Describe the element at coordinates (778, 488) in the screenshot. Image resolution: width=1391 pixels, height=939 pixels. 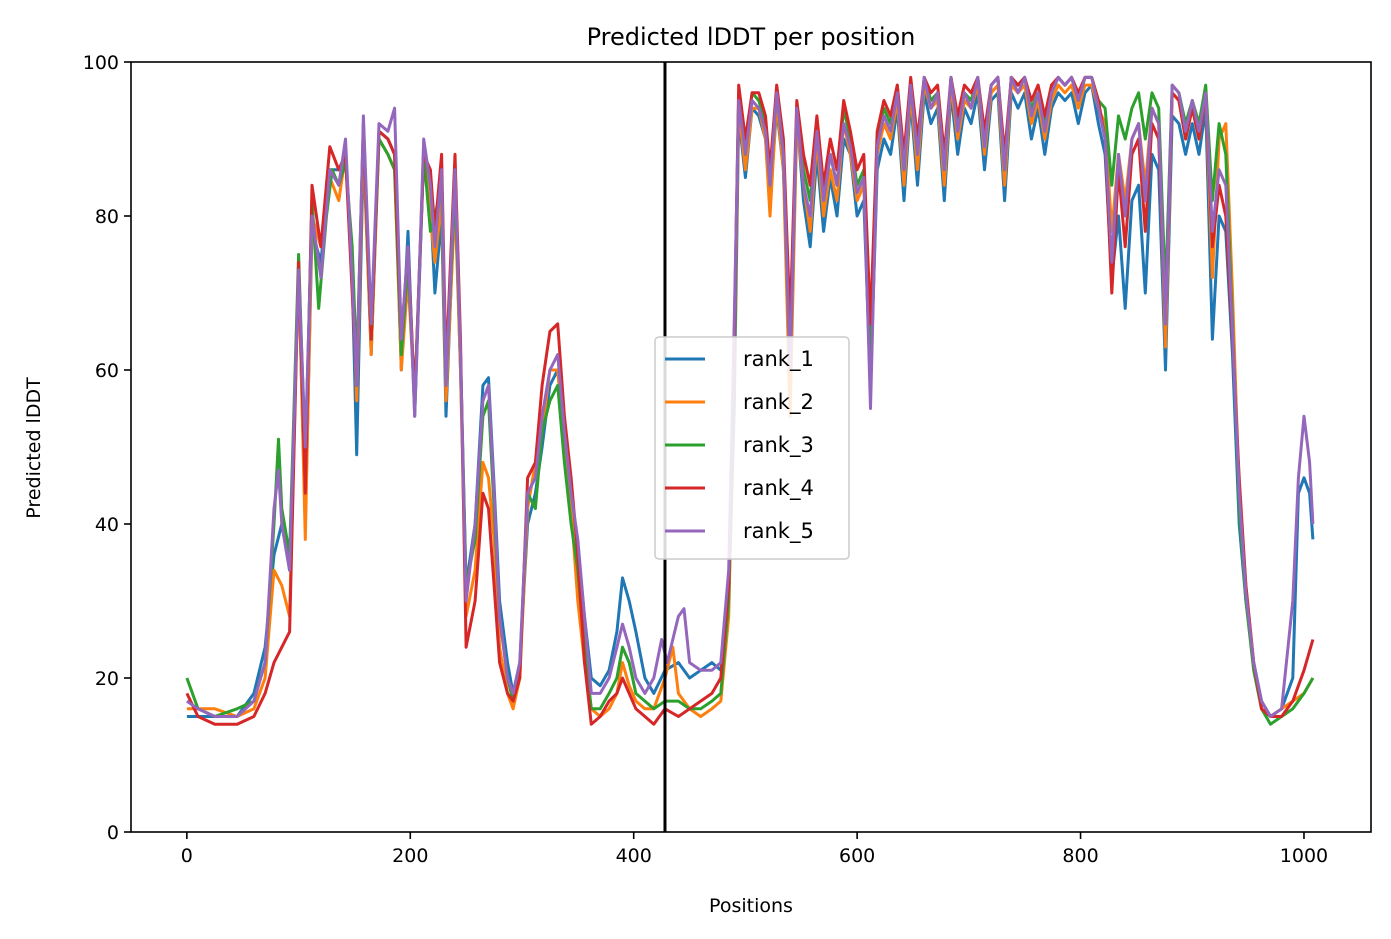
I see `legend-label: rank_4` at that location.